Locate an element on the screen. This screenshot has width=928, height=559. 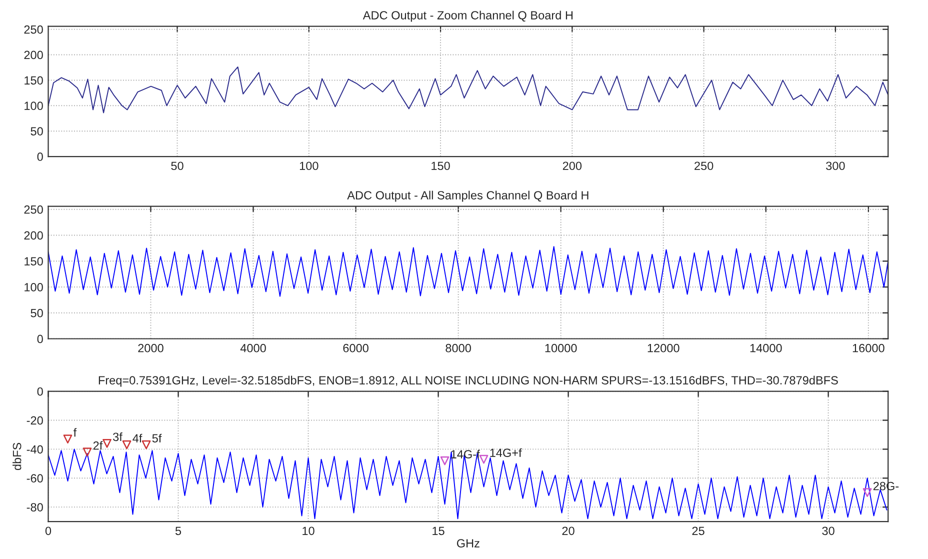
chart-title: Freq=0.75391GHz, Level=-32.5185dbFS, ENOB=1.8912, ALL NOISE INCLUDING NON-HARM SPURS=-13.1516dBFS, THD=-30.7879dBFS is located at coordinates (468, 381).